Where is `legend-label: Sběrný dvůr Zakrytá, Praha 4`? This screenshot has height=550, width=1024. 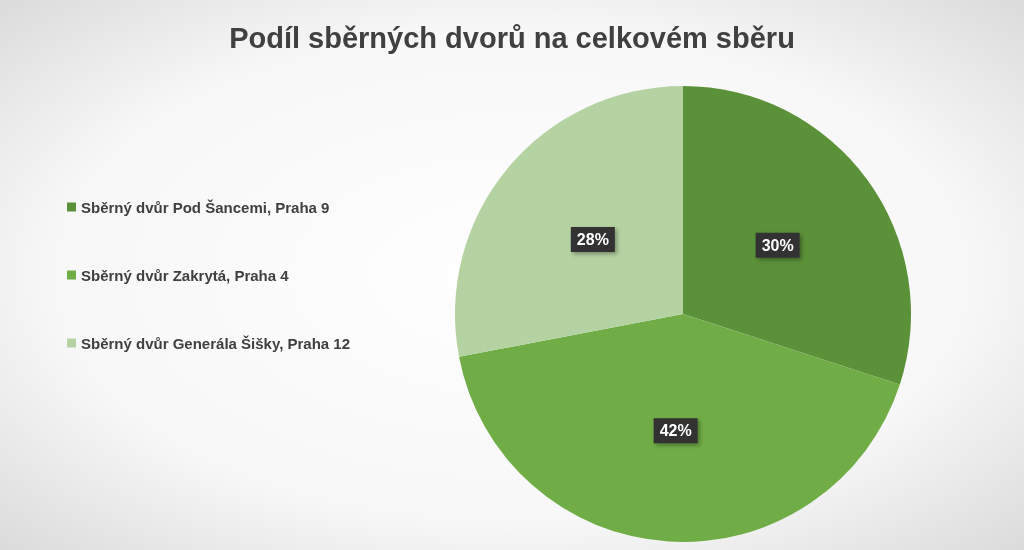
legend-label: Sběrný dvůr Zakrytá, Praha 4 is located at coordinates (185, 275).